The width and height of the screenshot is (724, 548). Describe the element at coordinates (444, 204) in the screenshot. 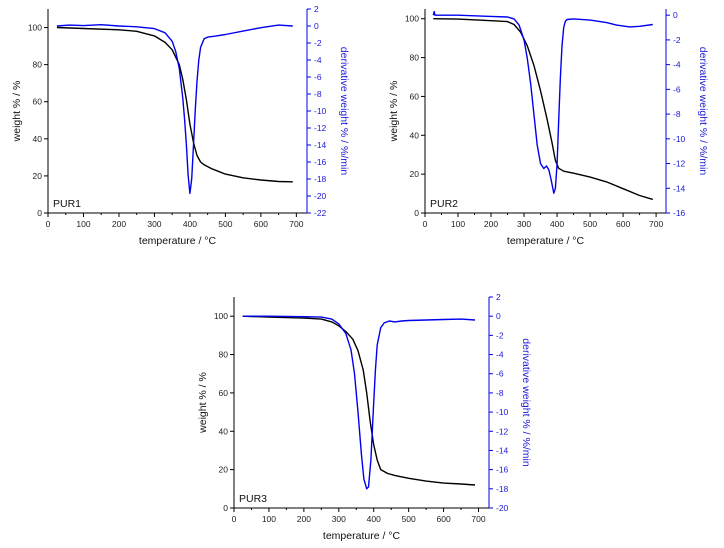

I see `panel-label: PUR2` at that location.